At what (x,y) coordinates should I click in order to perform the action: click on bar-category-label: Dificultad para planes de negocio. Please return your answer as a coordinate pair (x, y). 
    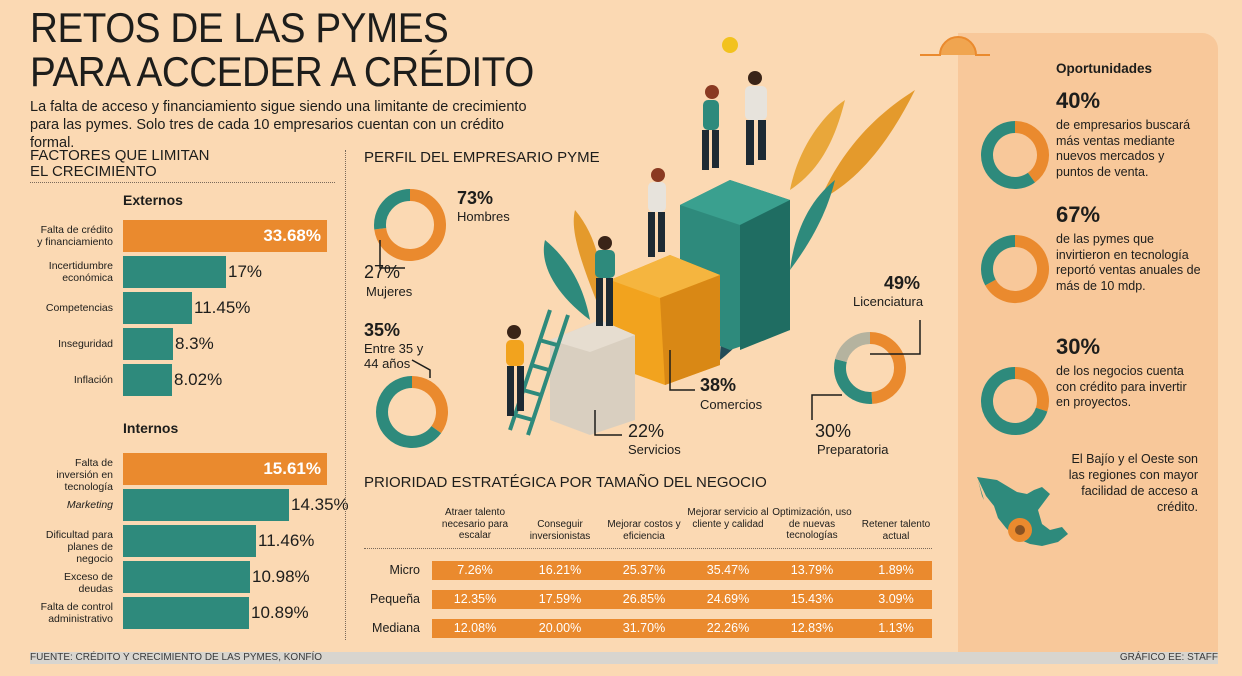
    Looking at the image, I should click on (79, 547).